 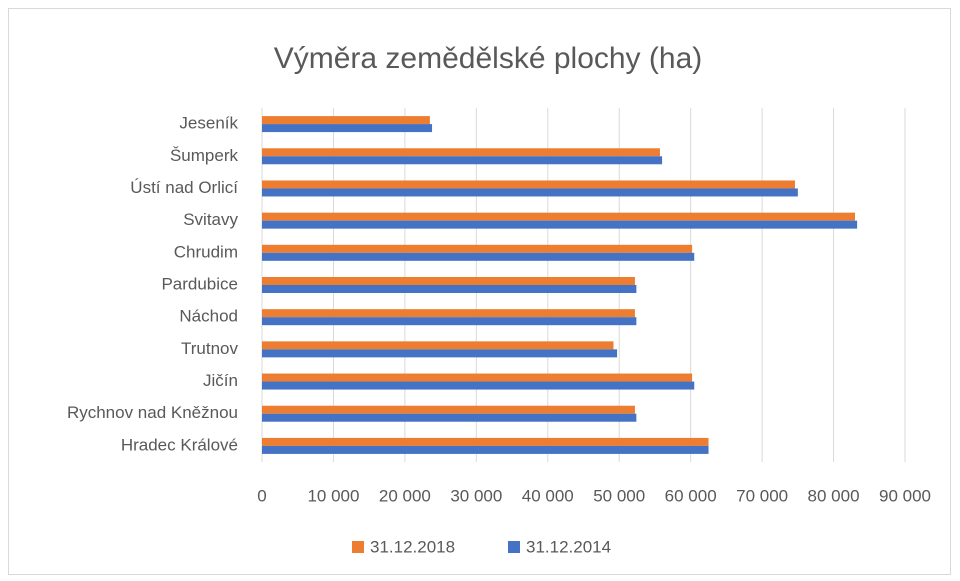 What do you see at coordinates (905, 495) in the screenshot?
I see `x-tick-label: 90 000` at bounding box center [905, 495].